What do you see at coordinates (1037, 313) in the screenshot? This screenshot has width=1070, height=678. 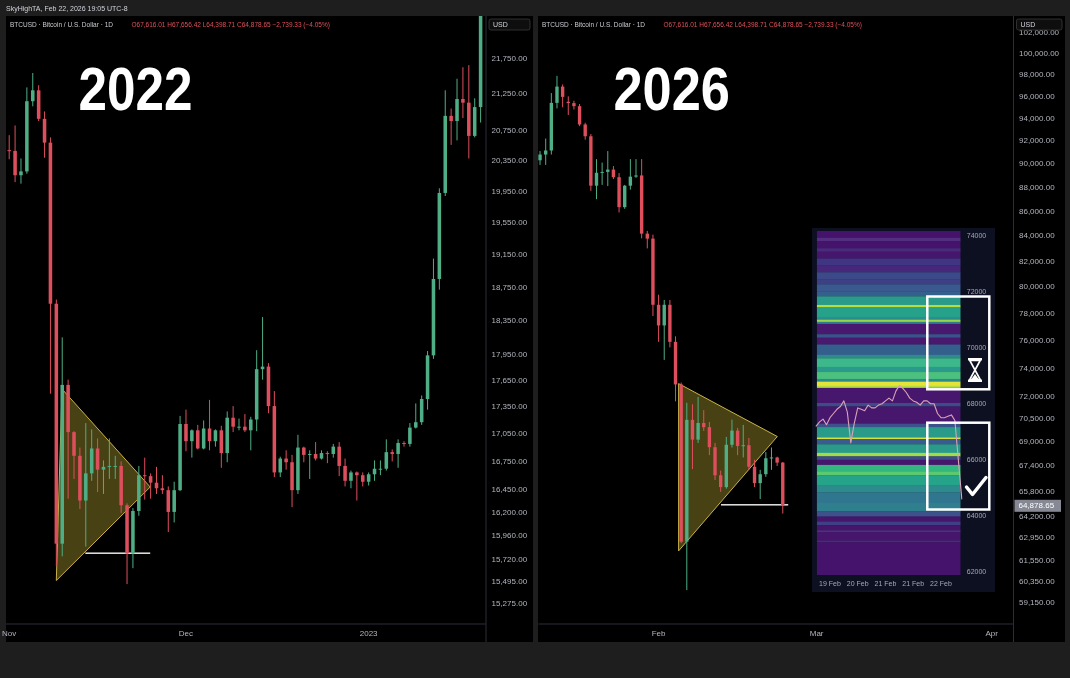 I see `y-tick-label: 78,000.00` at bounding box center [1037, 313].